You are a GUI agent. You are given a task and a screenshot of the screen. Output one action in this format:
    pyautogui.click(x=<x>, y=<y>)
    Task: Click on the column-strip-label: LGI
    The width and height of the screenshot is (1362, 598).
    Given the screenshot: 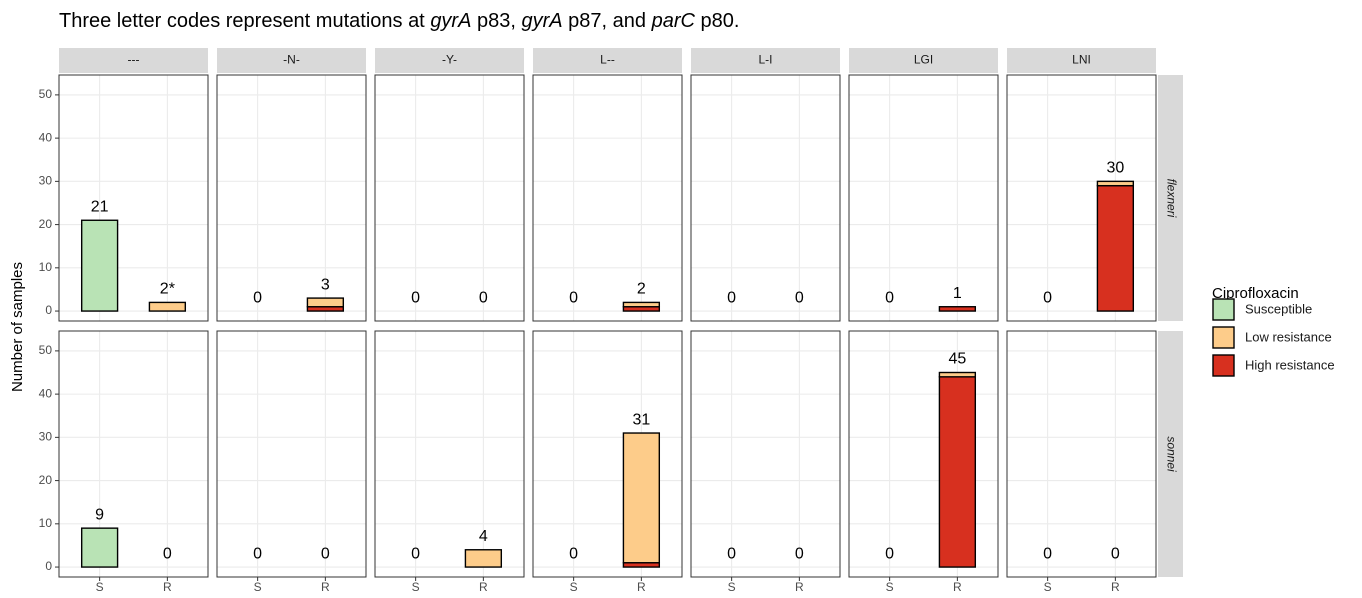 What is the action you would take?
    pyautogui.click(x=923, y=60)
    